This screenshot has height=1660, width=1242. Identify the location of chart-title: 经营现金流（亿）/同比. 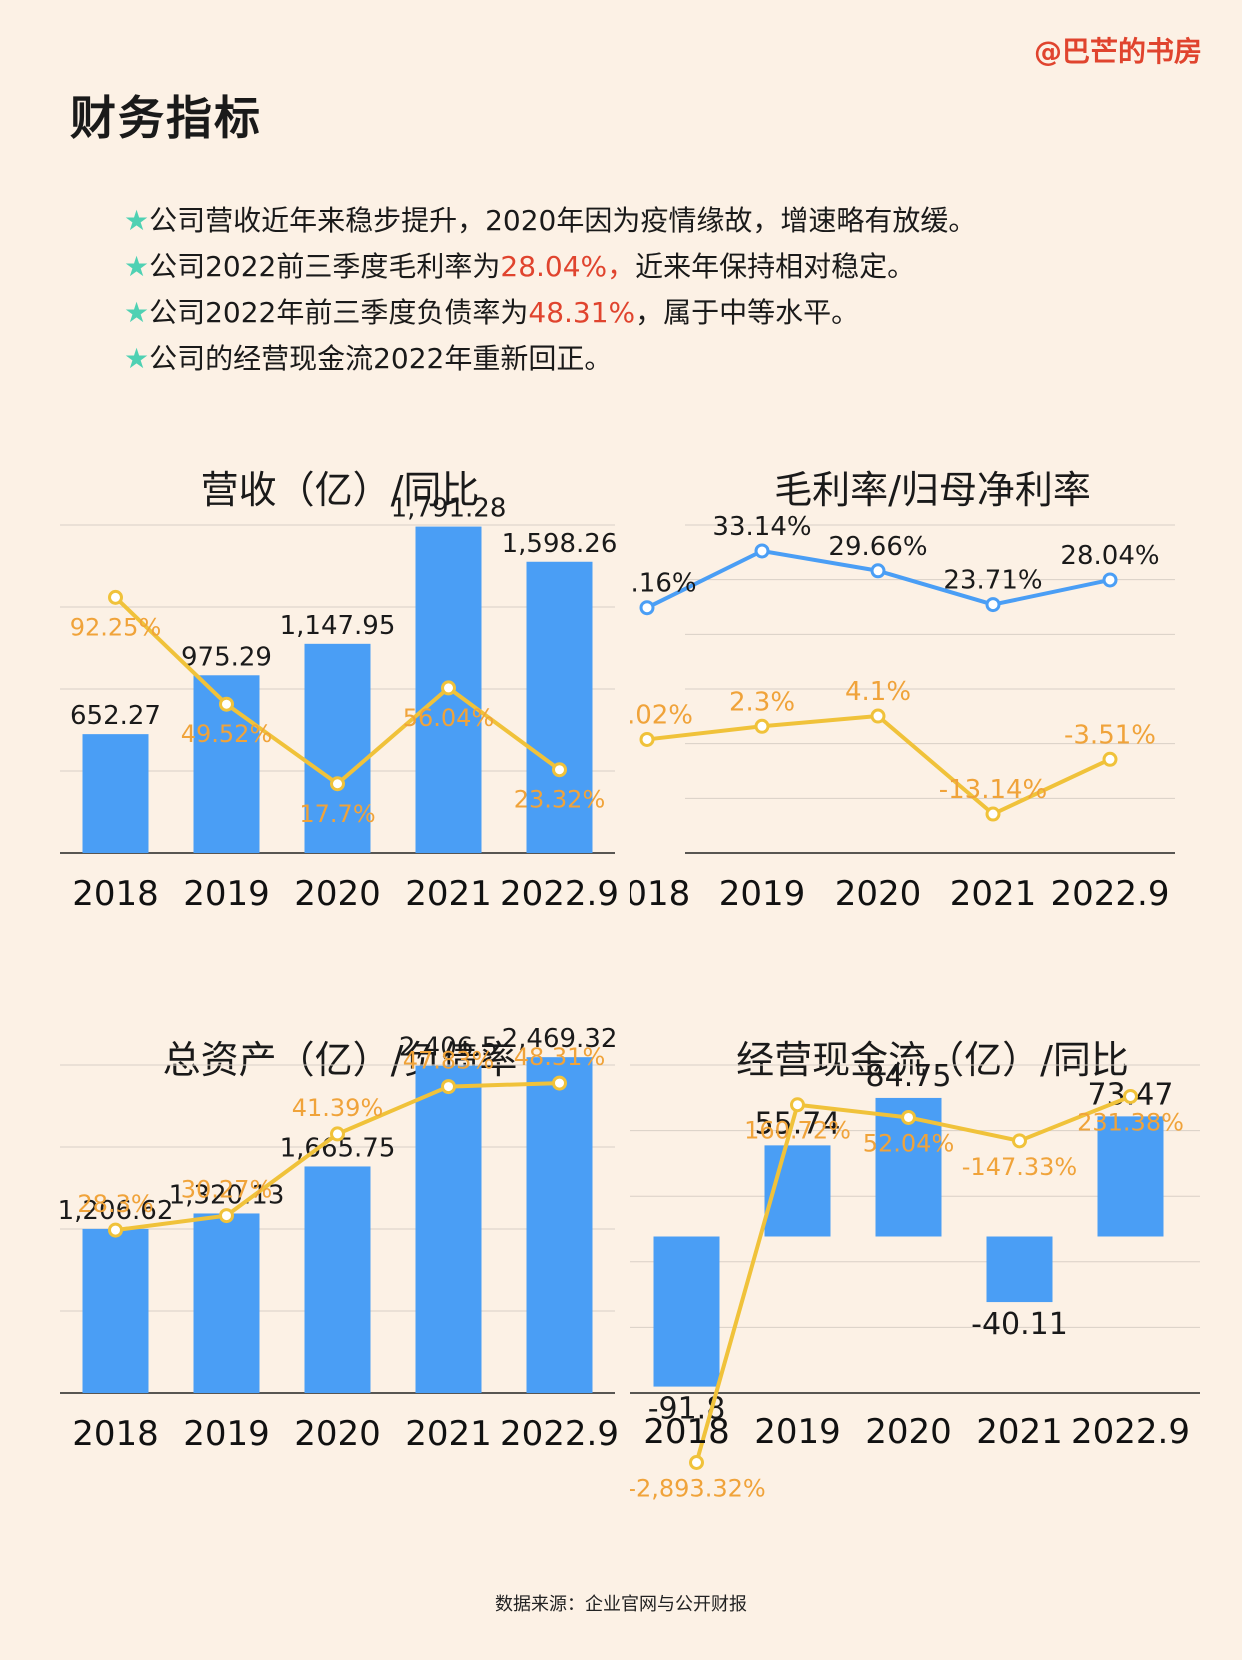
(932, 1060).